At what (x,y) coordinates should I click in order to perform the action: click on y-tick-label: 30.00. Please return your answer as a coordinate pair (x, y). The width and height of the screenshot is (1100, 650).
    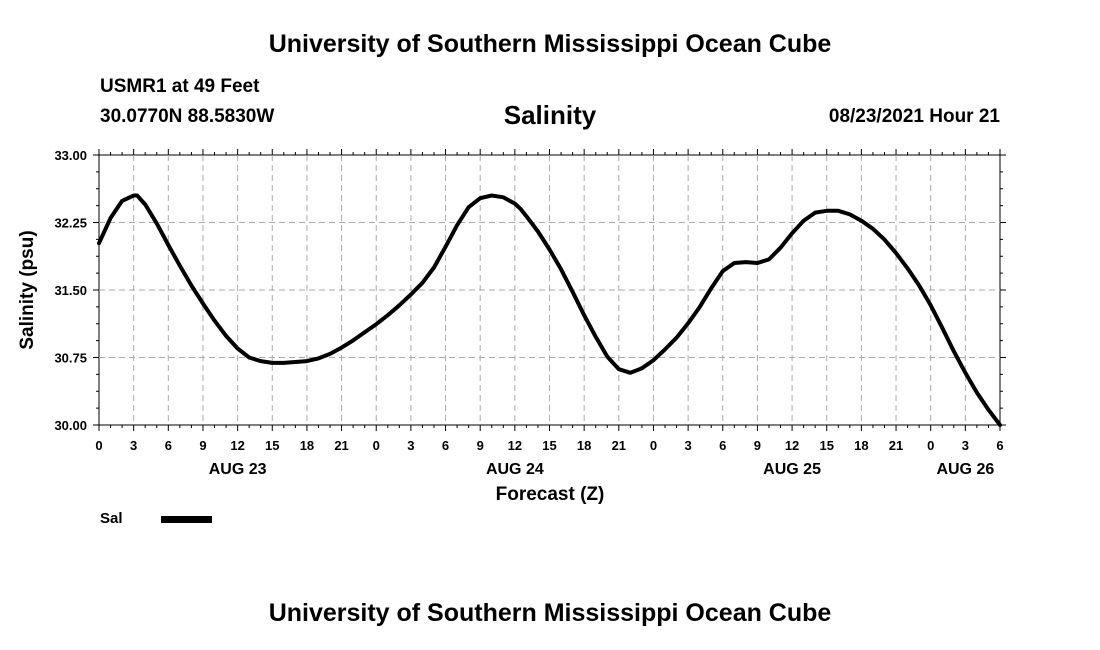
    Looking at the image, I should click on (70, 425).